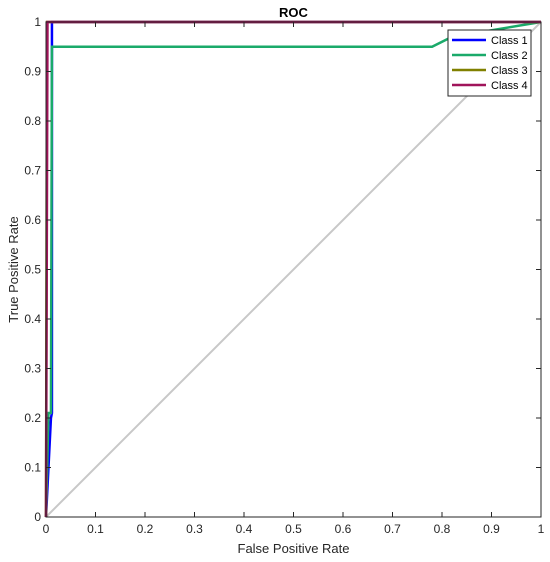 The height and width of the screenshot is (562, 550). Describe the element at coordinates (194, 529) in the screenshot. I see `x-tick-label: 0.3` at that location.